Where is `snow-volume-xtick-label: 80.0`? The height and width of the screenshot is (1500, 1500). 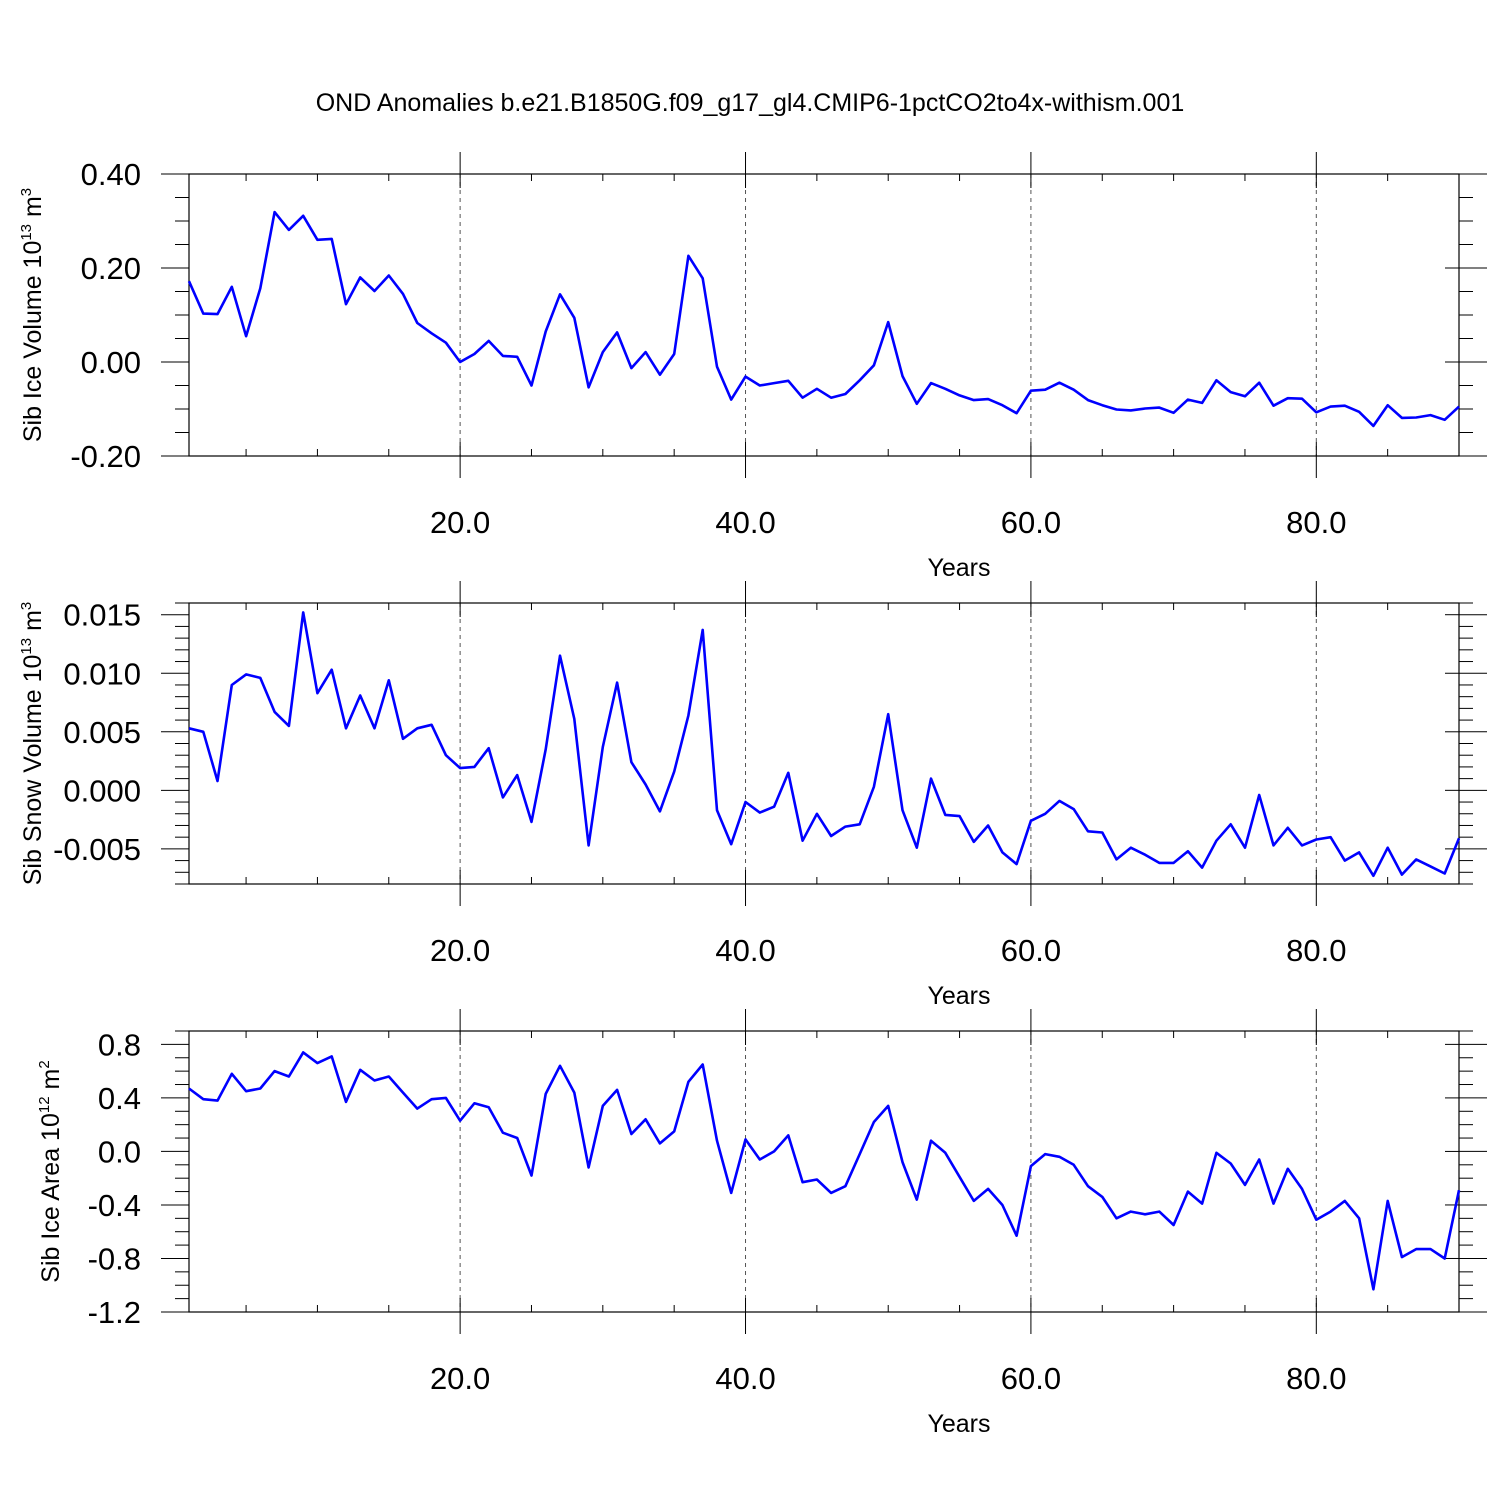
snow-volume-xtick-label: 80.0 is located at coordinates (1316, 950).